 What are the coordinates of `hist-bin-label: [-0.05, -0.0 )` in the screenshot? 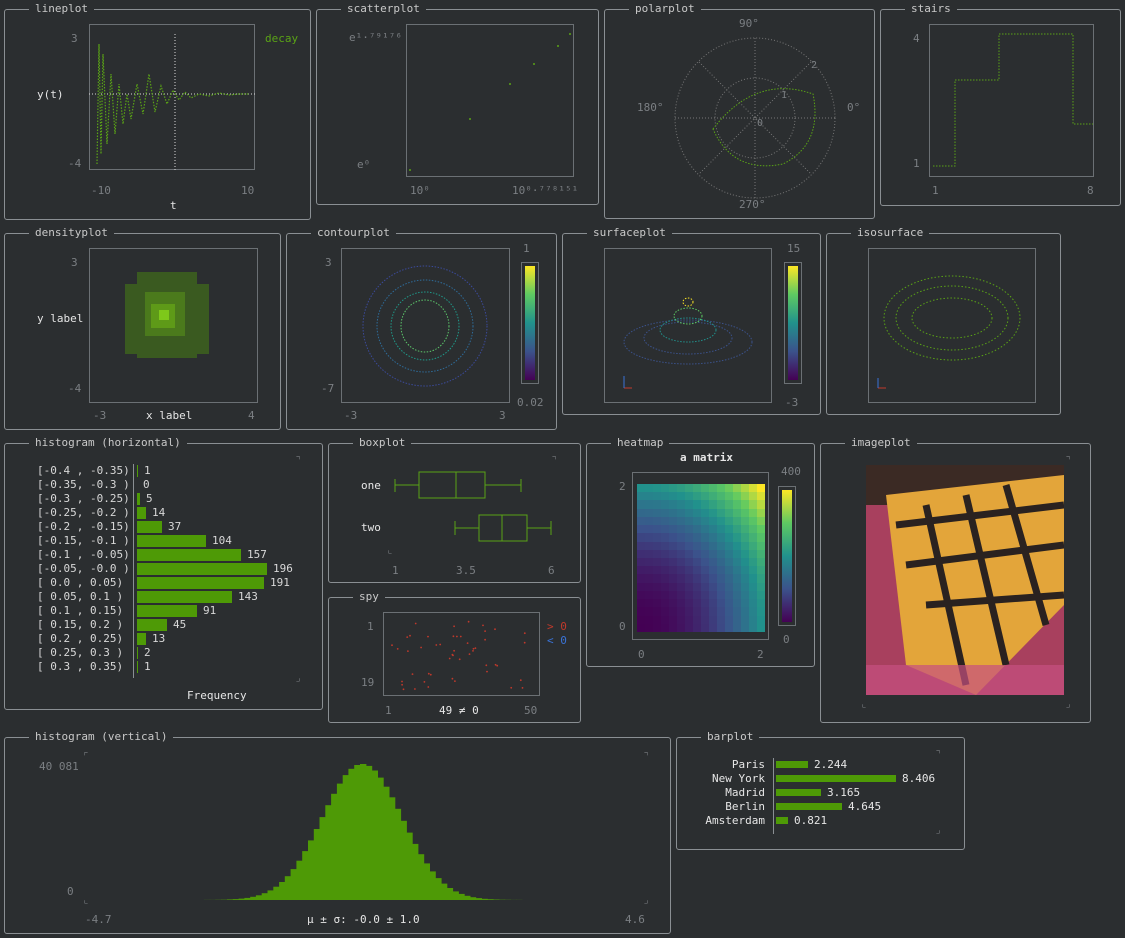 It's located at (83, 568).